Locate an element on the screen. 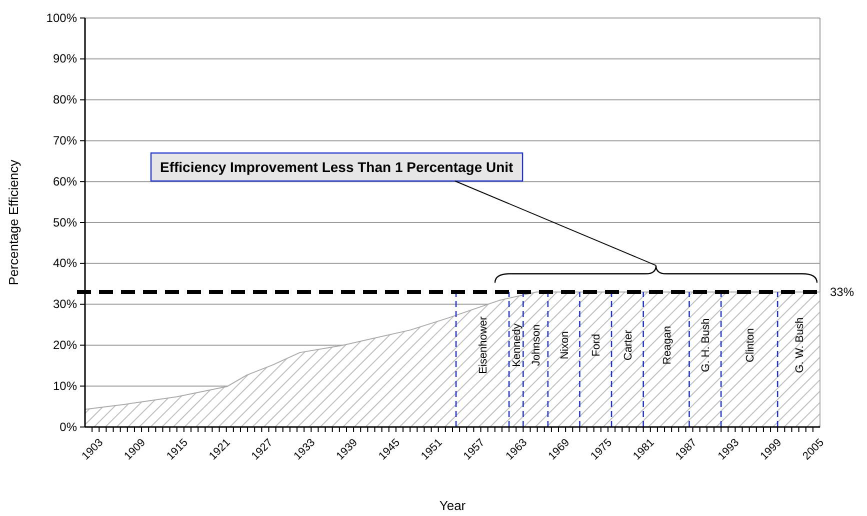 The height and width of the screenshot is (516, 867). ref-line-label: Johnson is located at coordinates (536, 345).